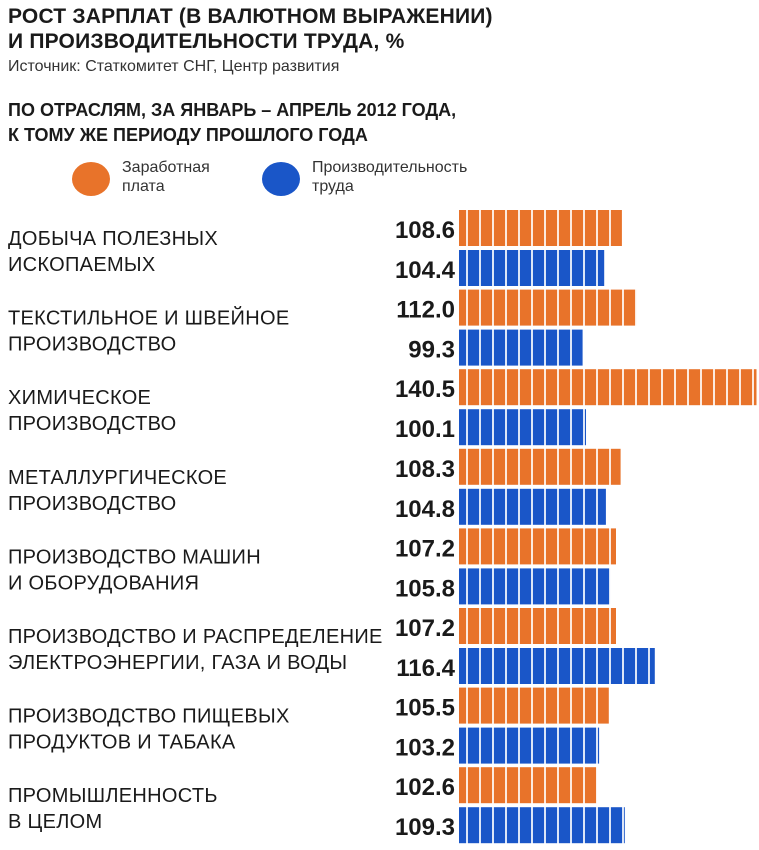 The width and height of the screenshot is (759, 850). I want to click on data-label: 109.3, so click(425, 827).